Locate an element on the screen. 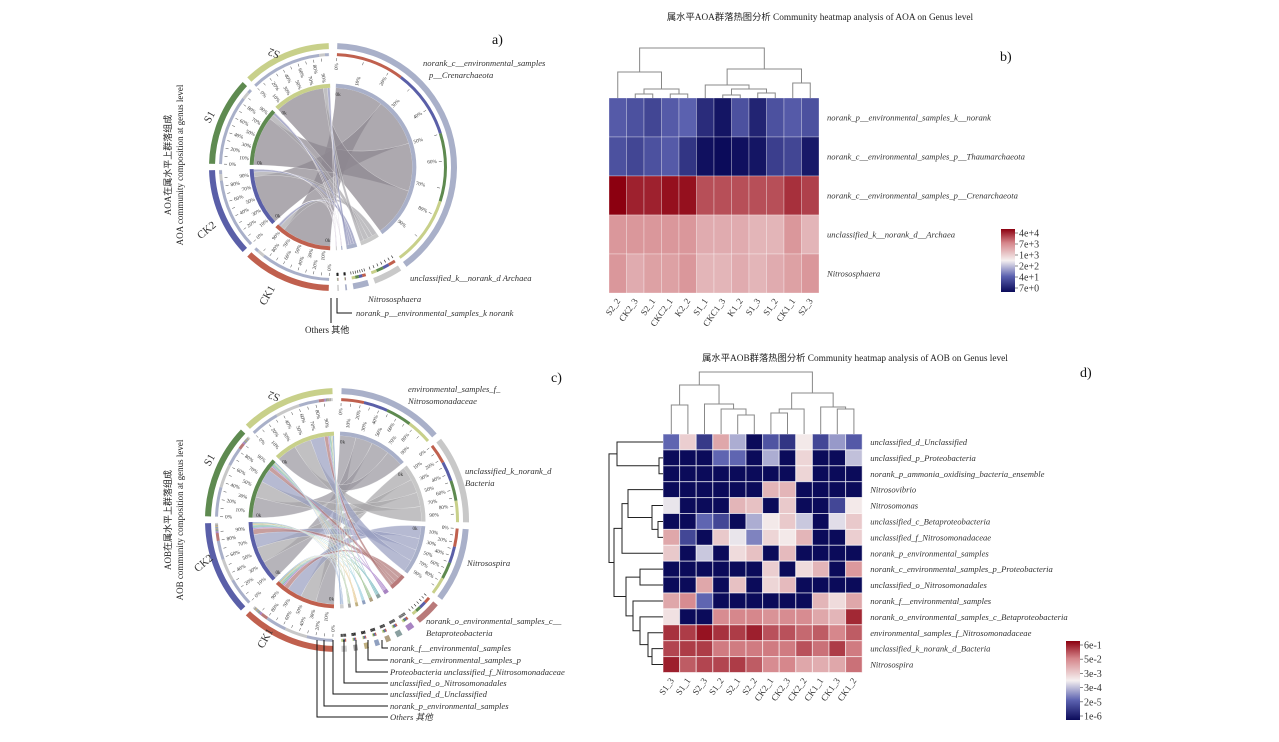  sample-outer-band-ck2 is located at coordinates (225, 567).